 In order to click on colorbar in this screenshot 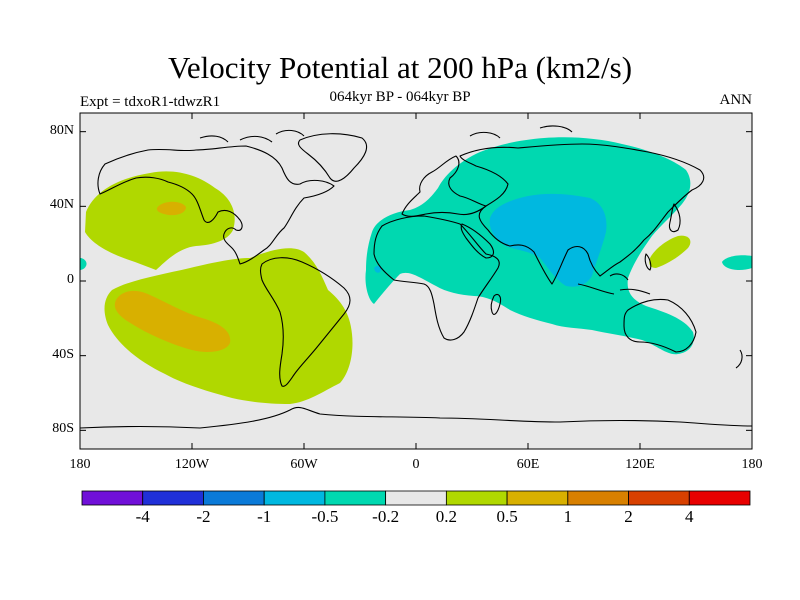, I will do `click(416, 498)`.